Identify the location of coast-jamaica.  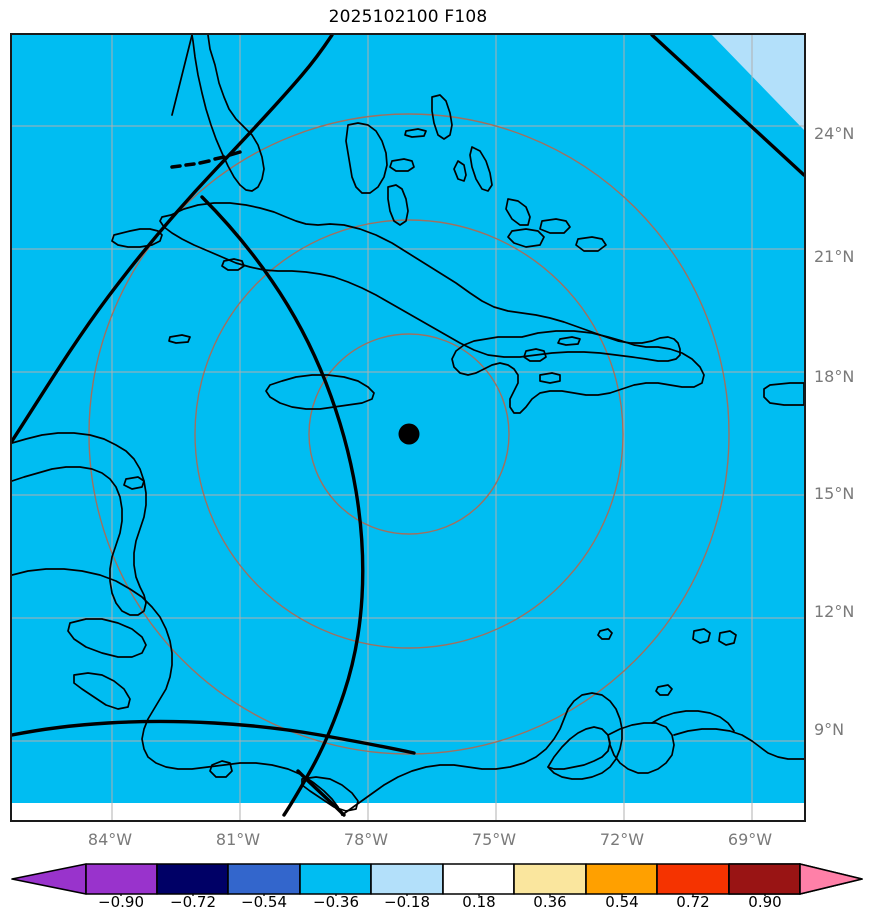
(320, 392).